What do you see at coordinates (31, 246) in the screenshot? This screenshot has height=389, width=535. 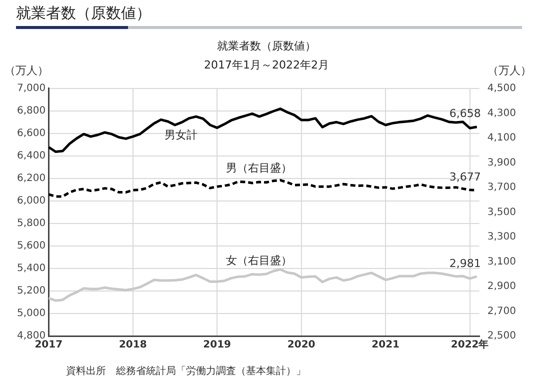 I see `y-tick-label: 5,600` at bounding box center [31, 246].